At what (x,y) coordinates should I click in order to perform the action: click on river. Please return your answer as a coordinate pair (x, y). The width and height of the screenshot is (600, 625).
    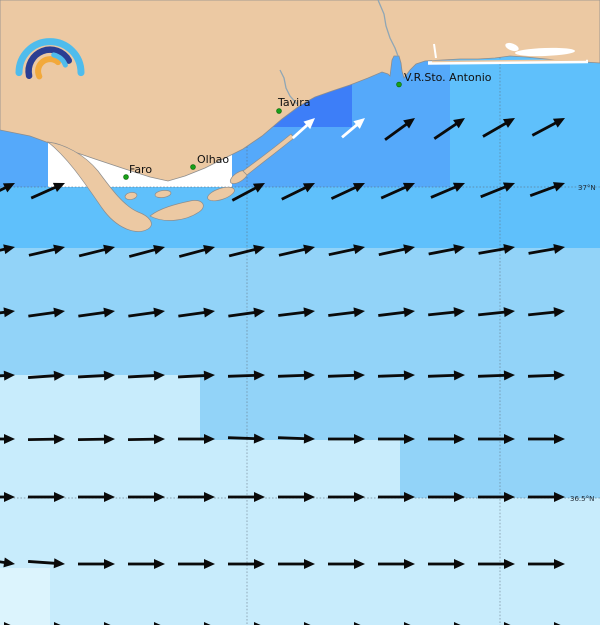
    Looking at the image, I should click on (288, 87).